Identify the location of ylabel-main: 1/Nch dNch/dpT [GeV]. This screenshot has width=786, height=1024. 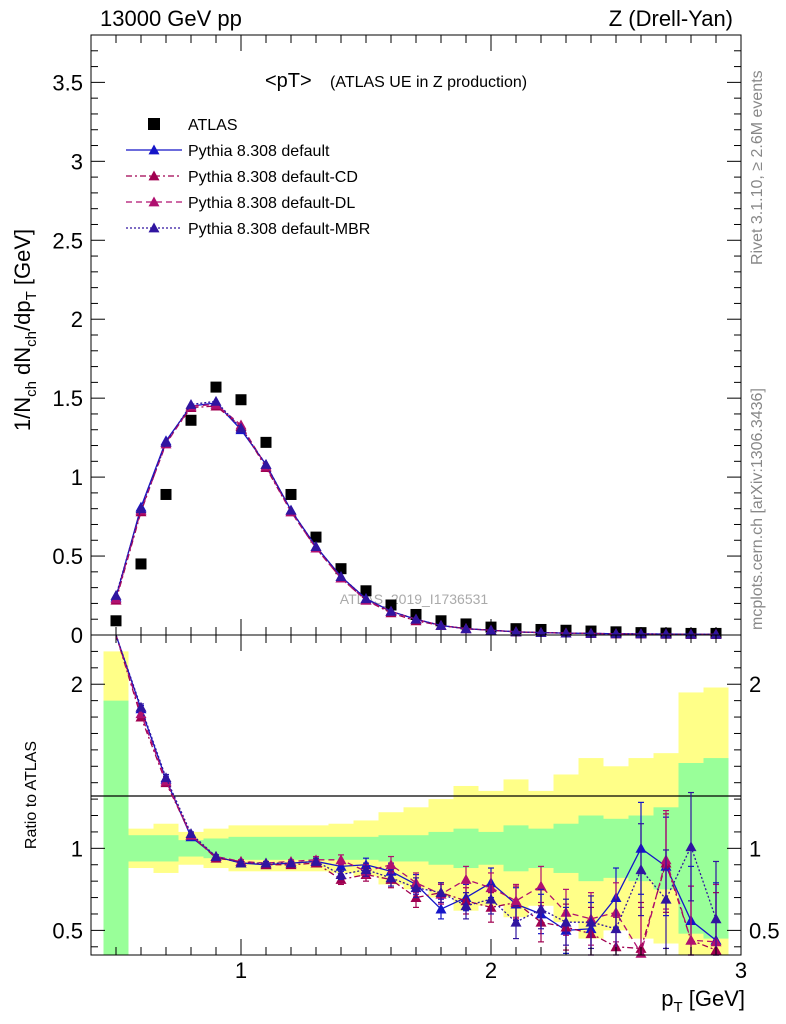
(25, 330).